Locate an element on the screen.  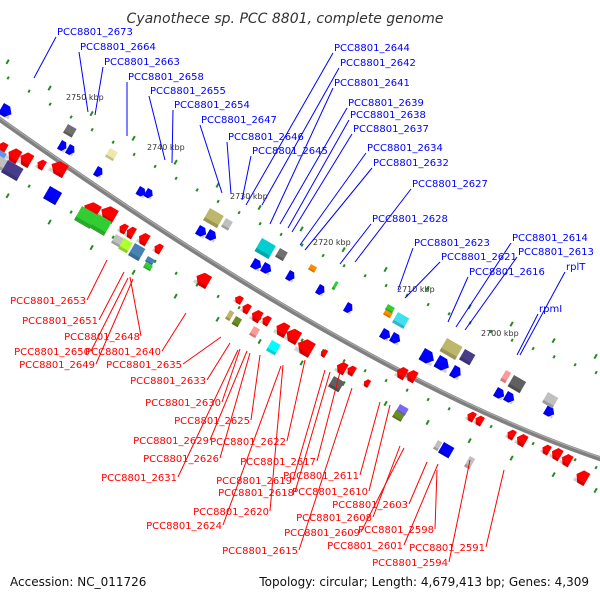
reverse-gene-label: PCC8801_2633 is located at coordinates (168, 381).